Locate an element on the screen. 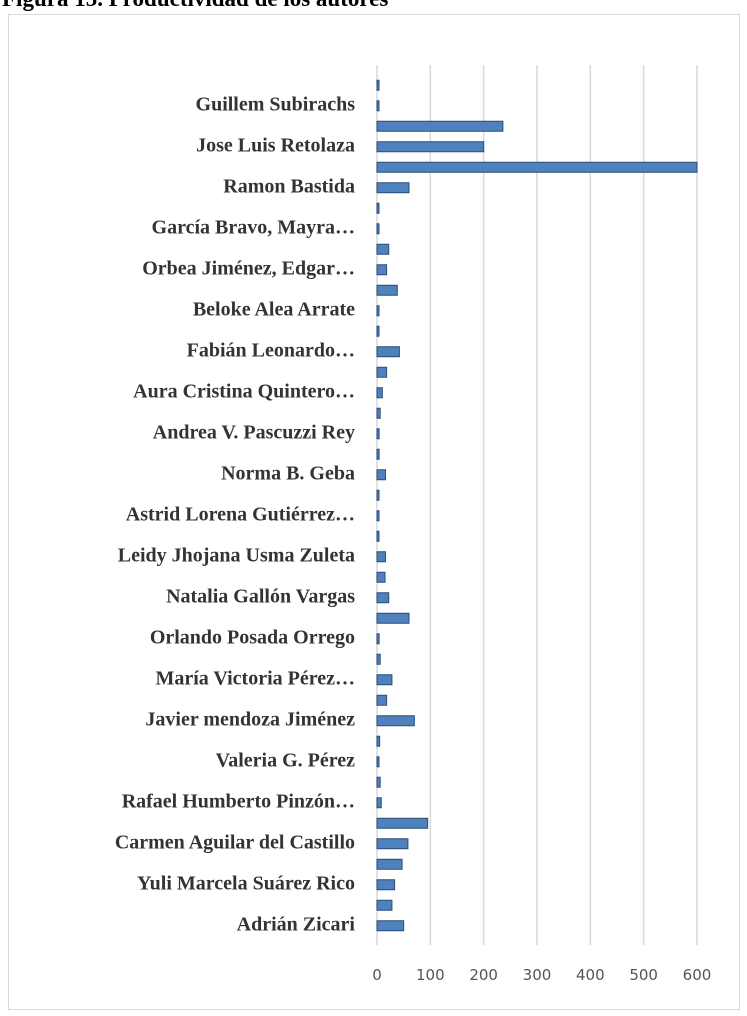 The image size is (747, 1016). x-tick-label: 500 is located at coordinates (643, 975).